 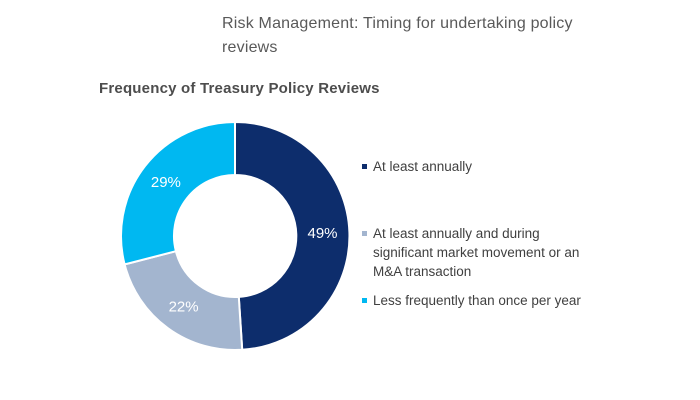 I want to click on legend-label: Less frequently than once per year, so click(x=477, y=300).